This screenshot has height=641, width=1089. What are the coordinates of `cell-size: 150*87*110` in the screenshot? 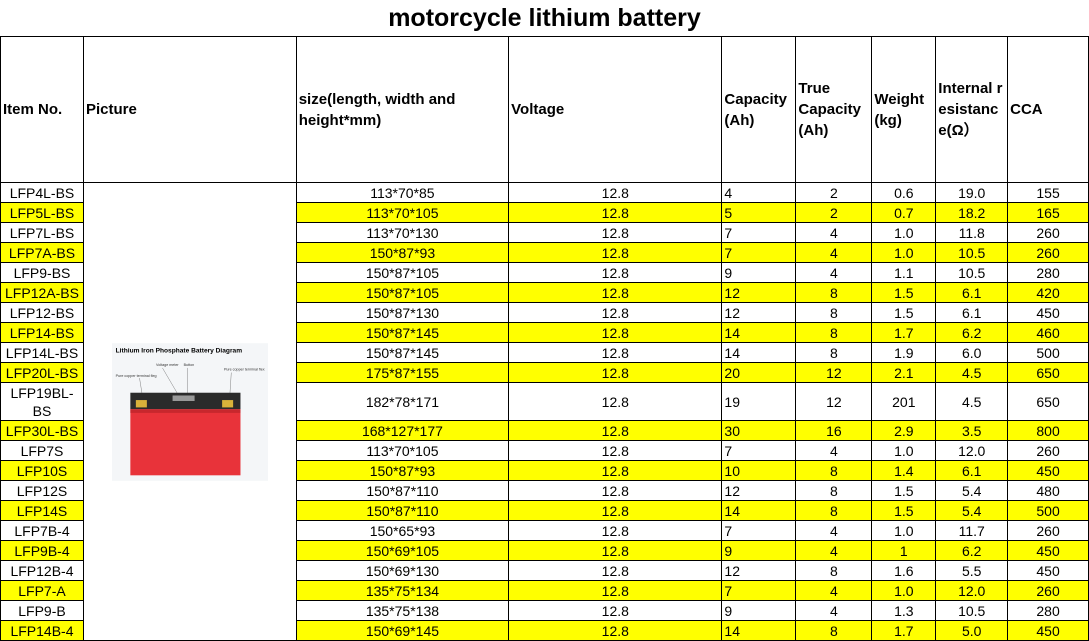 It's located at (402, 510).